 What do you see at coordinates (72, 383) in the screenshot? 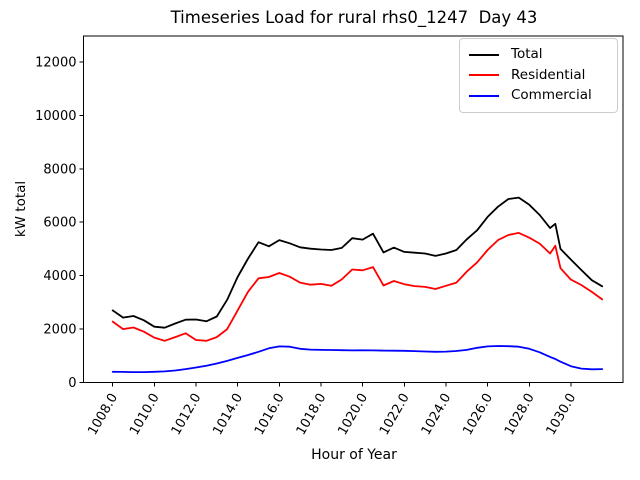
I see `y-tick-label: 0` at bounding box center [72, 383].